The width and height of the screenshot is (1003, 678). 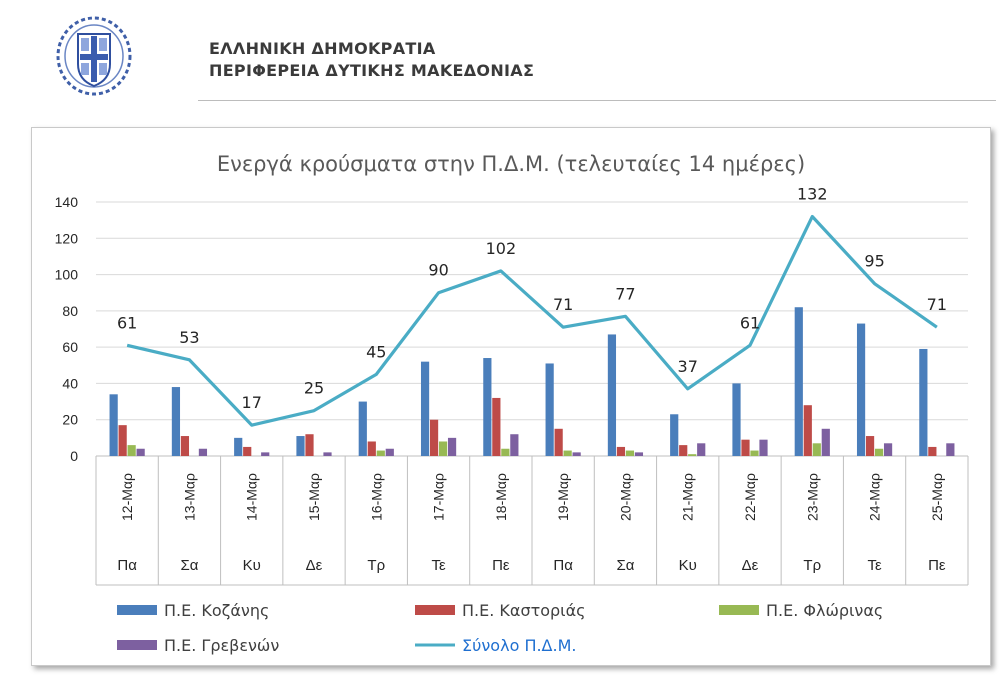 I want to click on x-tick-label: 15-Μαρ, so click(x=314, y=497).